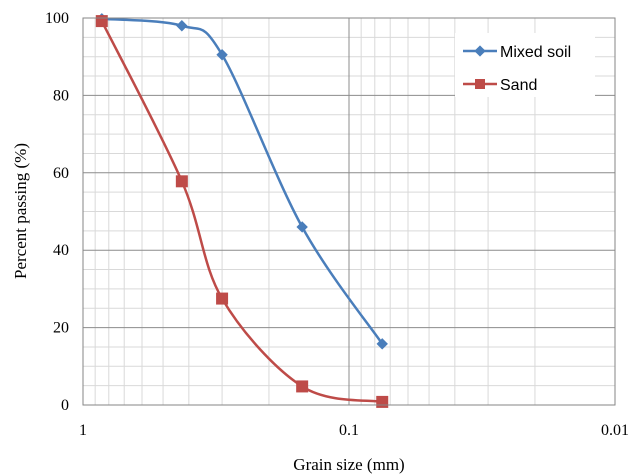 The image size is (633, 476). I want to click on legend-marker-sand, so click(480, 84).